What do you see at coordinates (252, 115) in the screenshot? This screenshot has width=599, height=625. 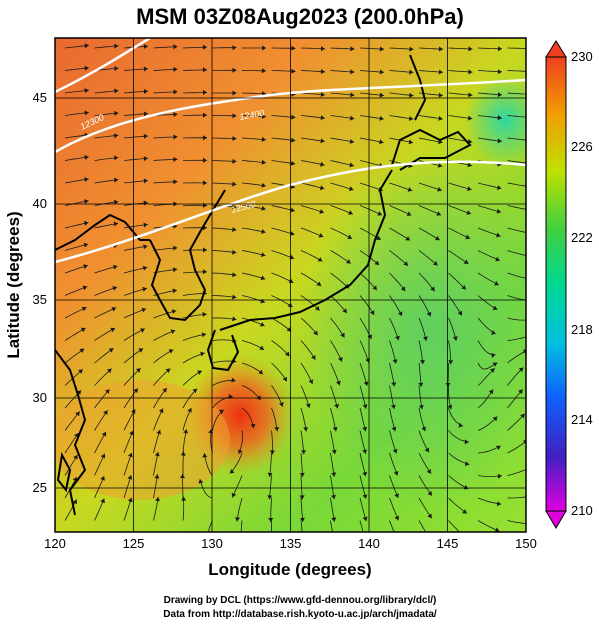 I see `contour-label-12400: 12400` at bounding box center [252, 115].